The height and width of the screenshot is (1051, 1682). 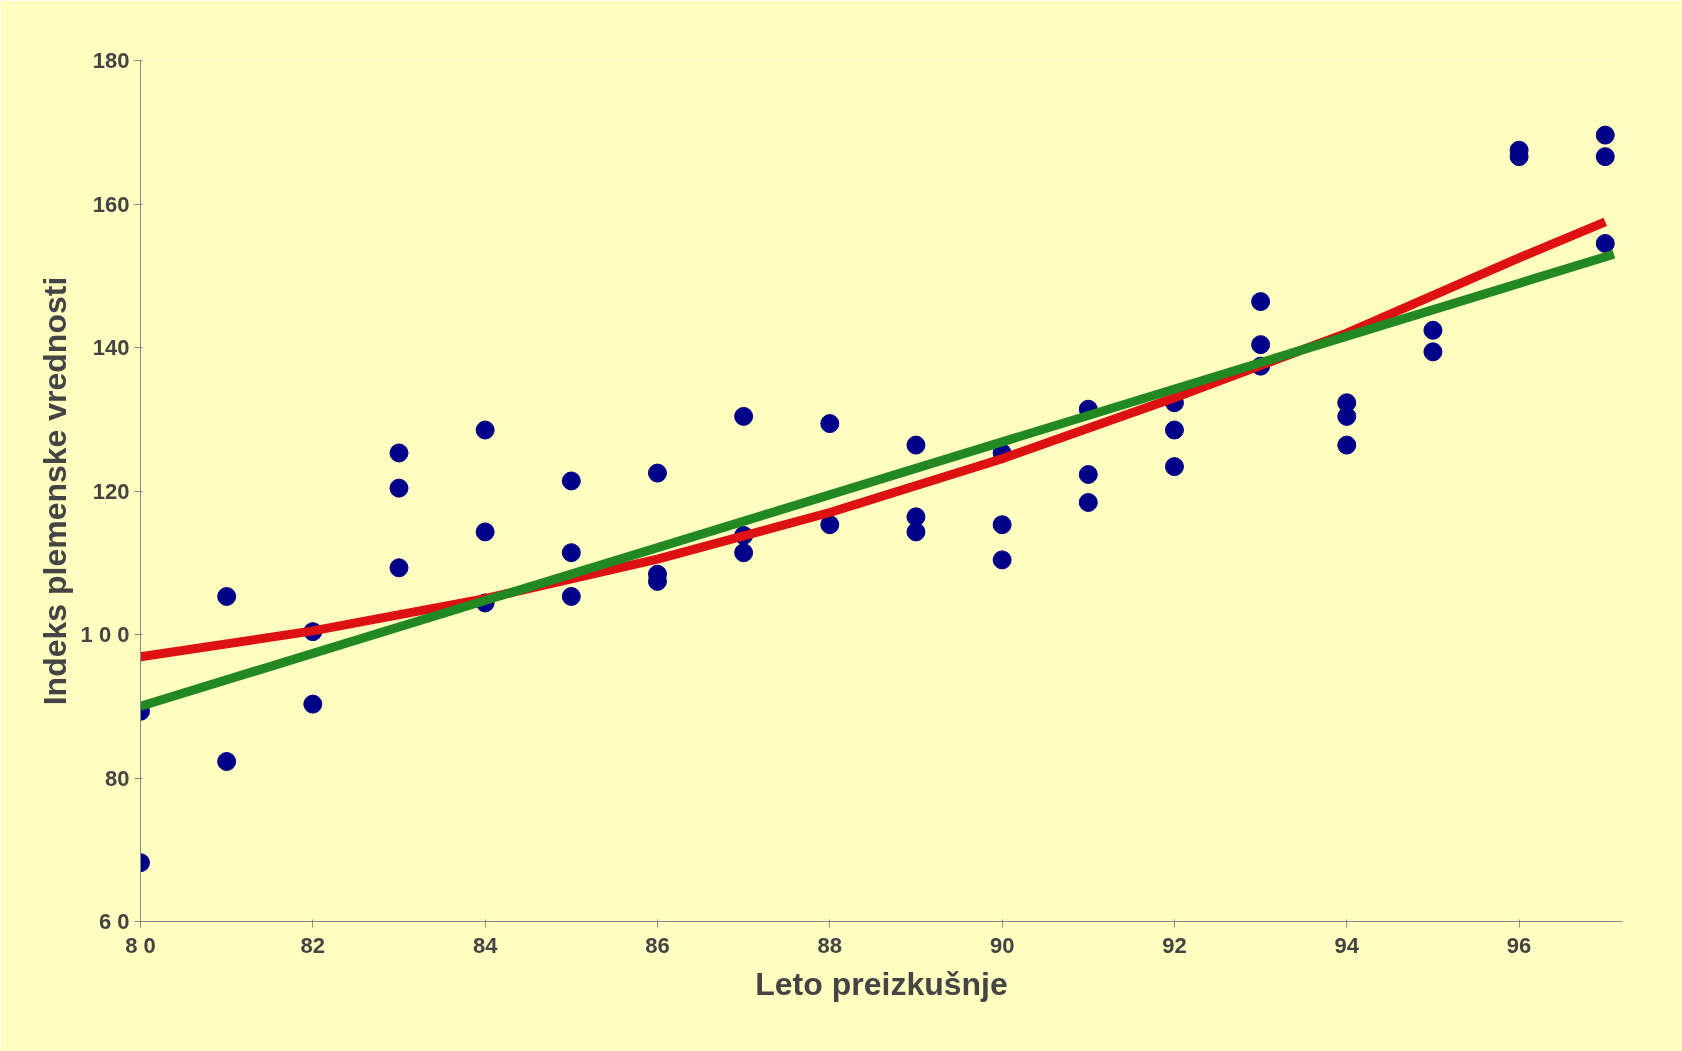 What do you see at coordinates (1002, 945) in the screenshot?
I see `x-tick-label: 90` at bounding box center [1002, 945].